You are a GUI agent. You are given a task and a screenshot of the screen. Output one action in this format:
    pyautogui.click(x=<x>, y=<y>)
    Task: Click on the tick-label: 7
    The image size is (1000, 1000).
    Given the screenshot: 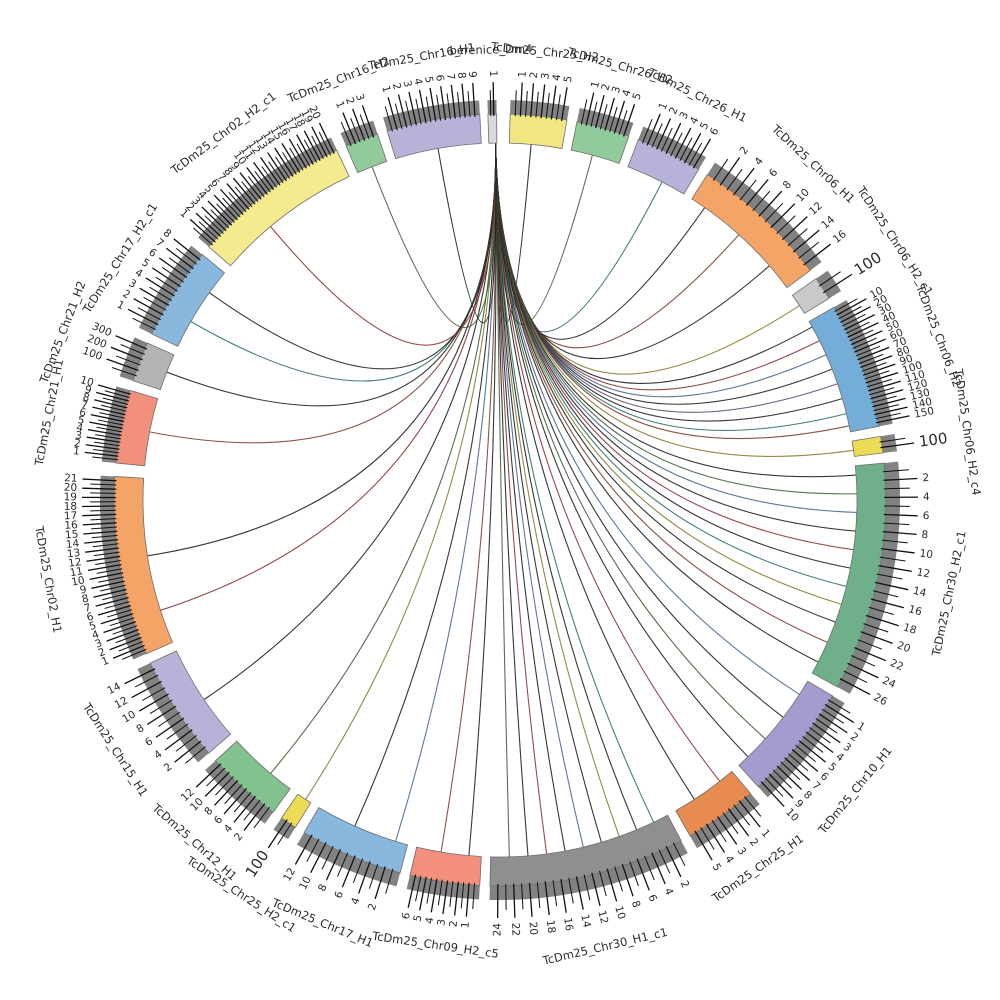 What is the action you would take?
    pyautogui.click(x=84, y=405)
    